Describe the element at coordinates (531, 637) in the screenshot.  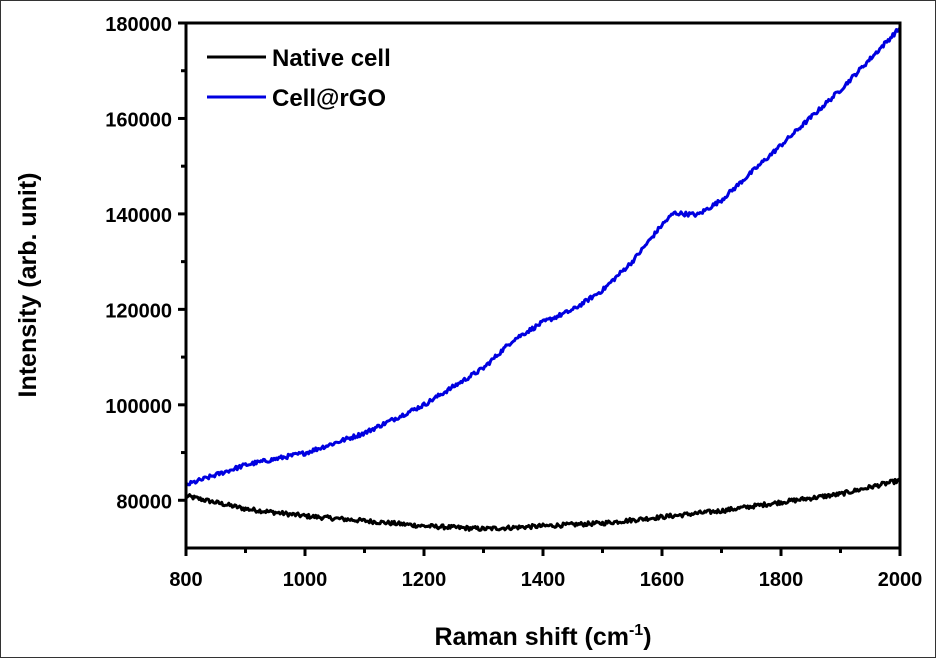
I see `x-axis-title-text: Raman shift (cm` at that location.